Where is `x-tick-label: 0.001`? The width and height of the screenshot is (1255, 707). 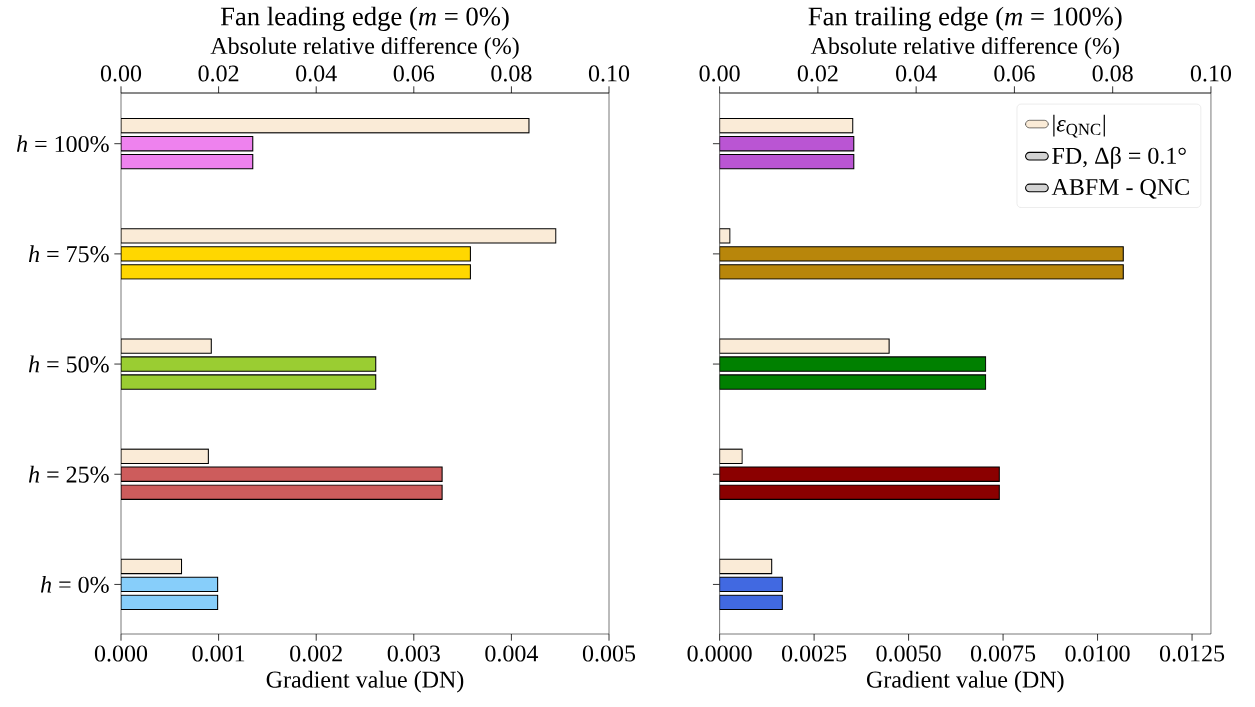 x-tick-label: 0.001 is located at coordinates (218, 653).